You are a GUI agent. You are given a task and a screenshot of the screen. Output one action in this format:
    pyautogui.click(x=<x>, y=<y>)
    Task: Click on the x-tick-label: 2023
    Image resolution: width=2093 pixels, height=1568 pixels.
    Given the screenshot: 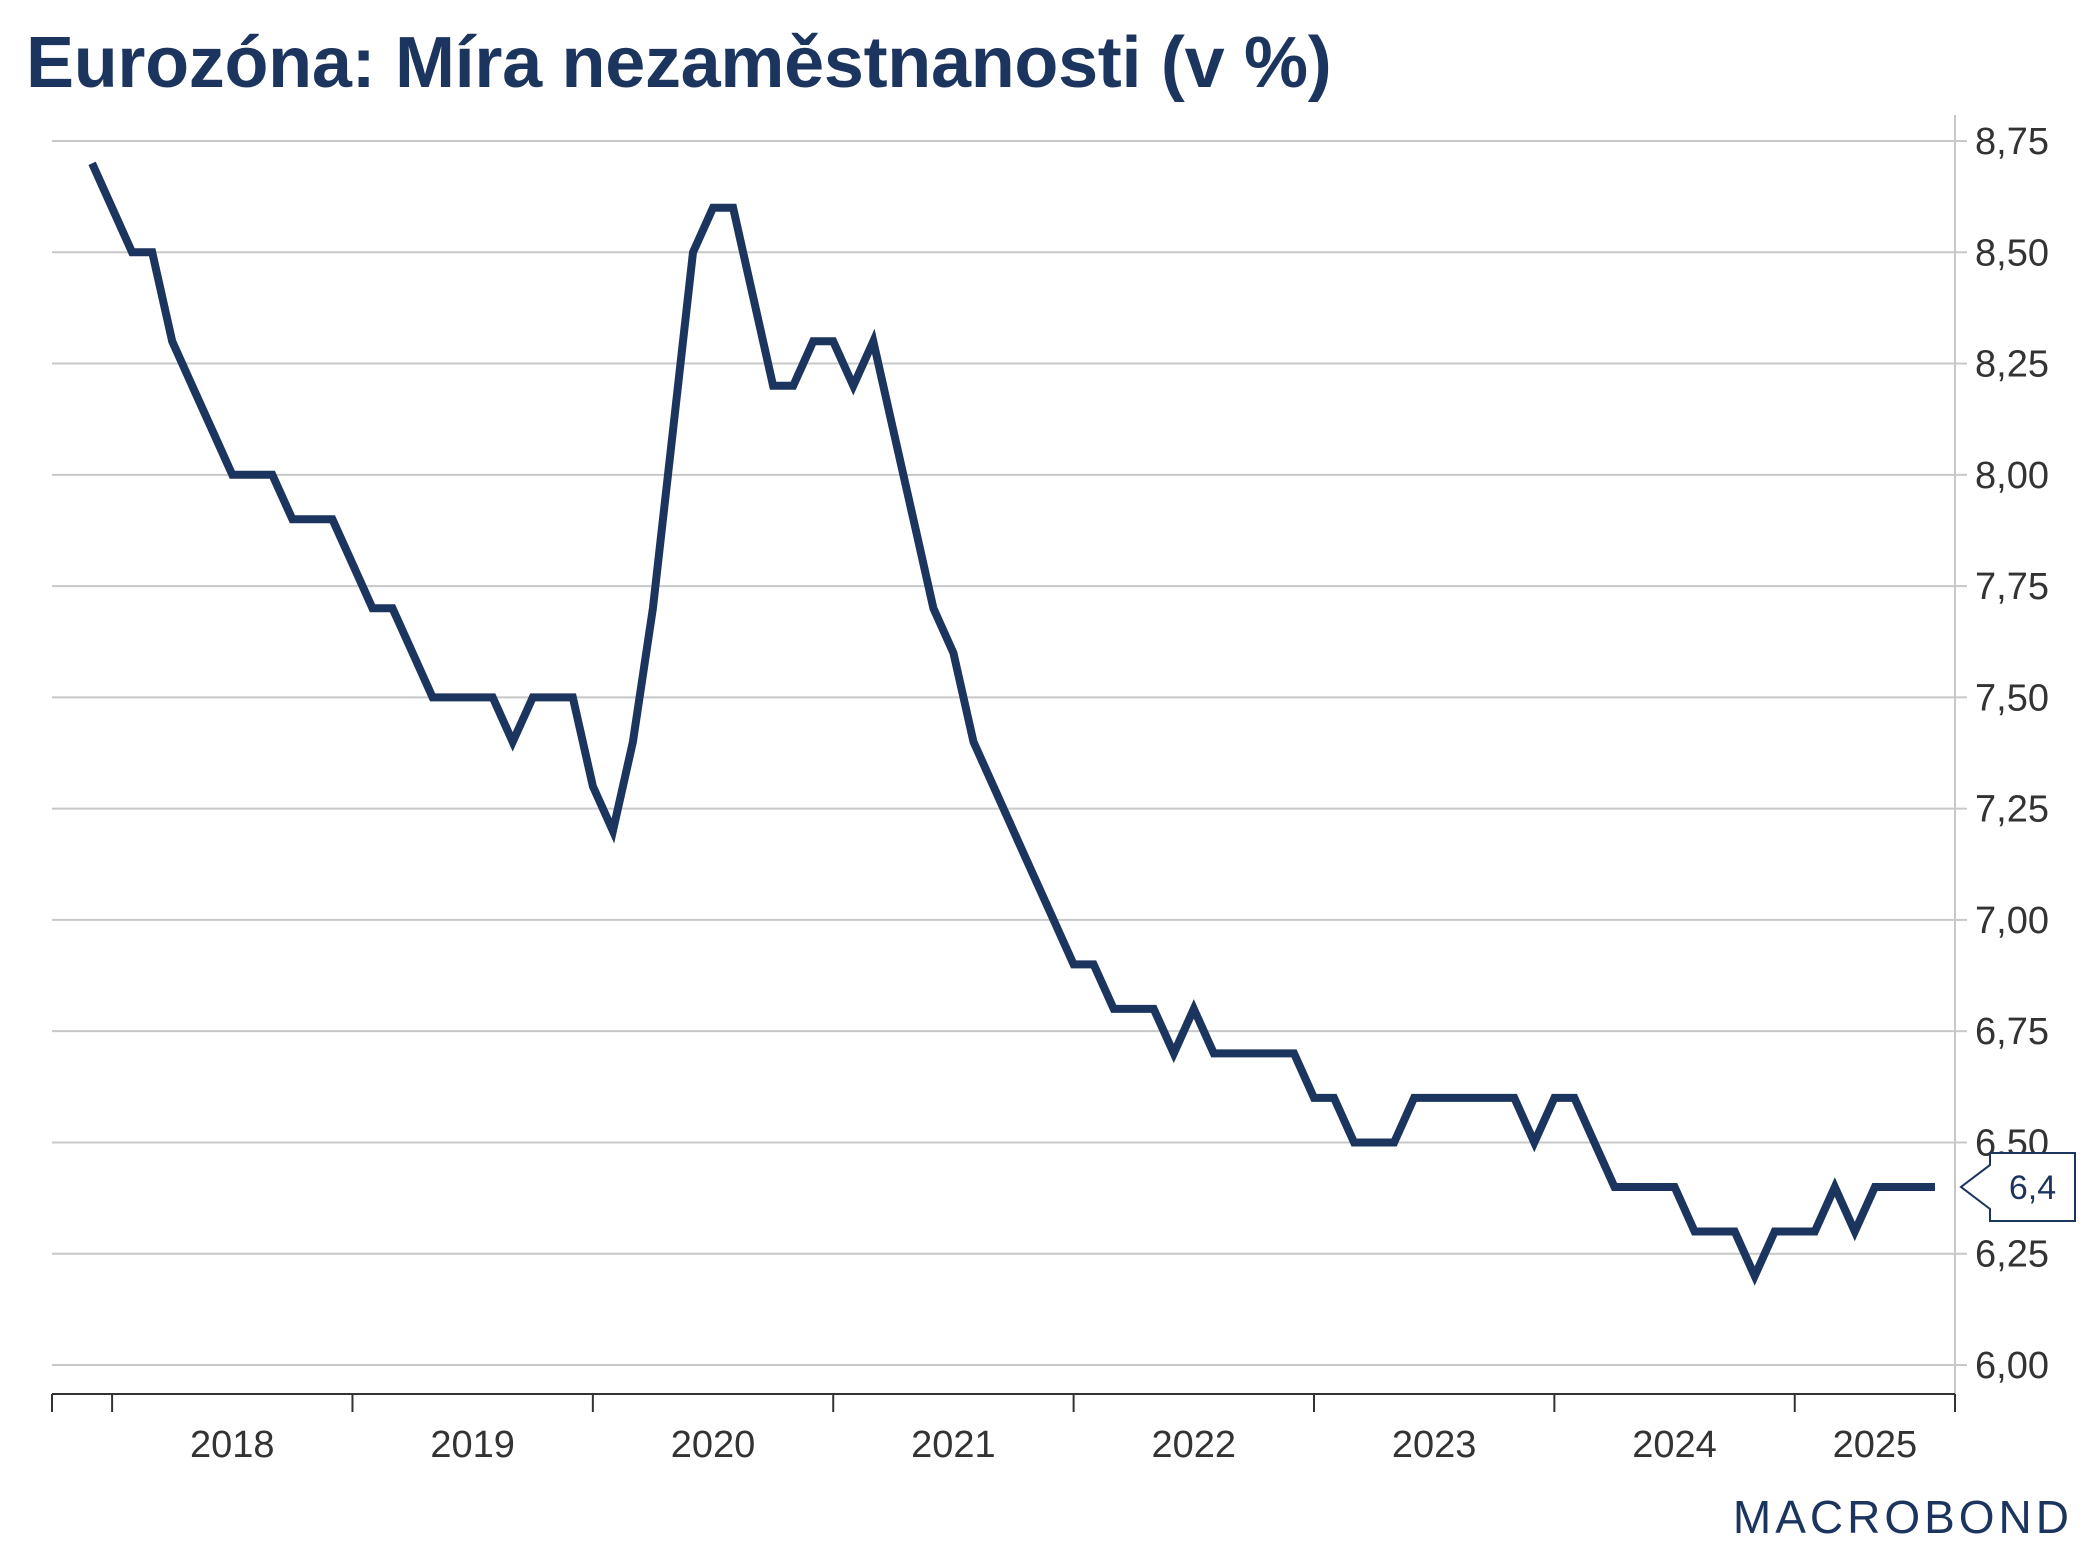 What is the action you would take?
    pyautogui.click(x=1434, y=1445)
    